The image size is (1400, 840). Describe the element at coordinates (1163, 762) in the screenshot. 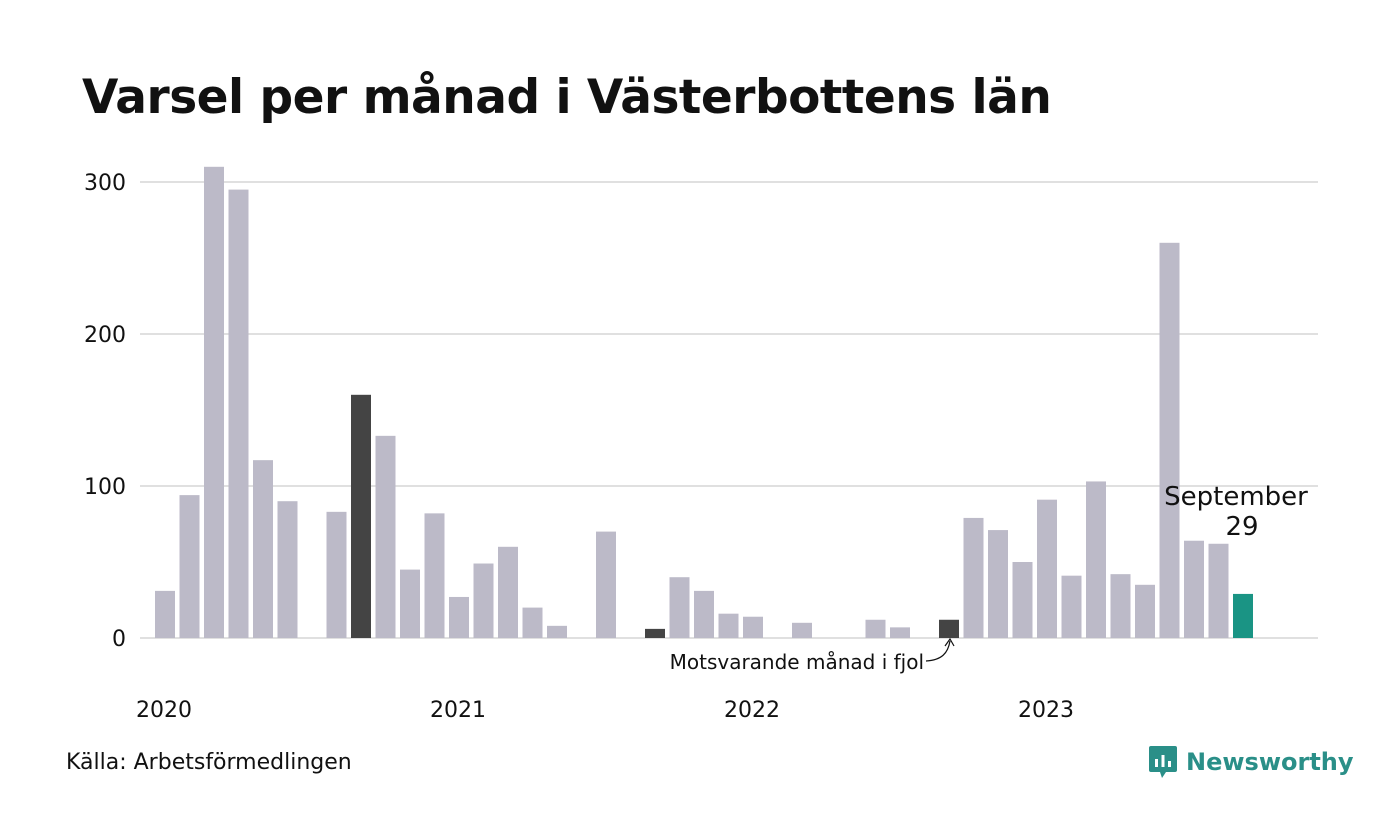

I see `newsworthy-logo-icon` at that location.